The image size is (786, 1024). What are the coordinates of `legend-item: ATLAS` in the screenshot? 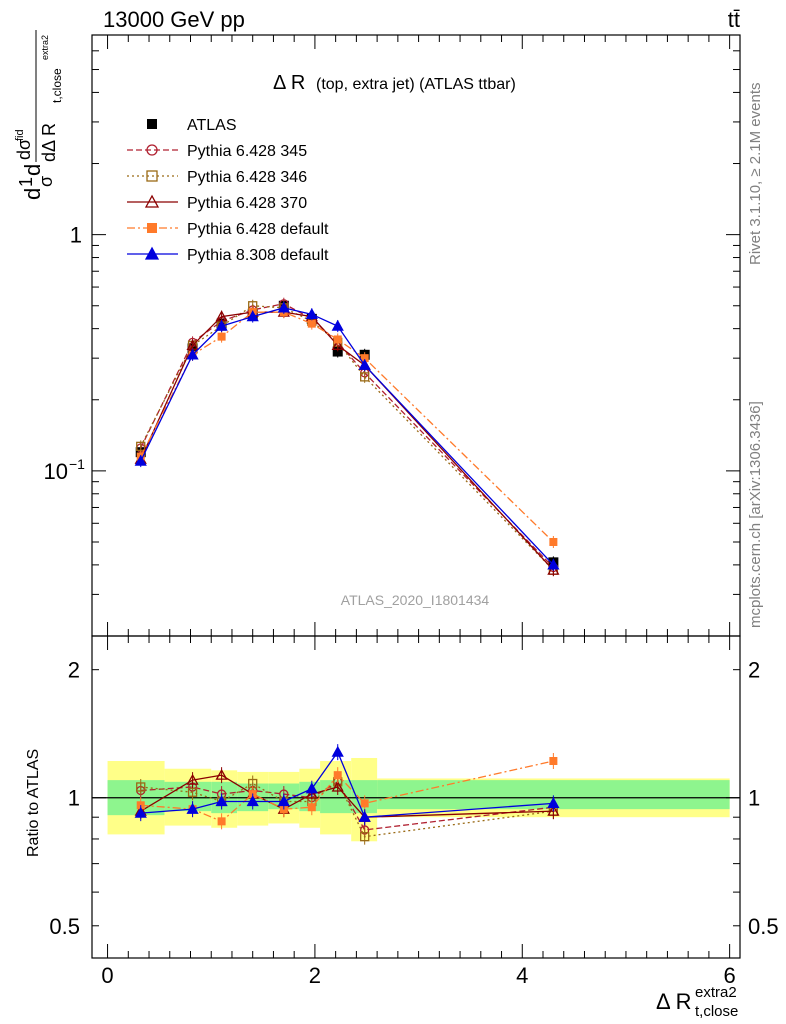 It's located at (192, 125).